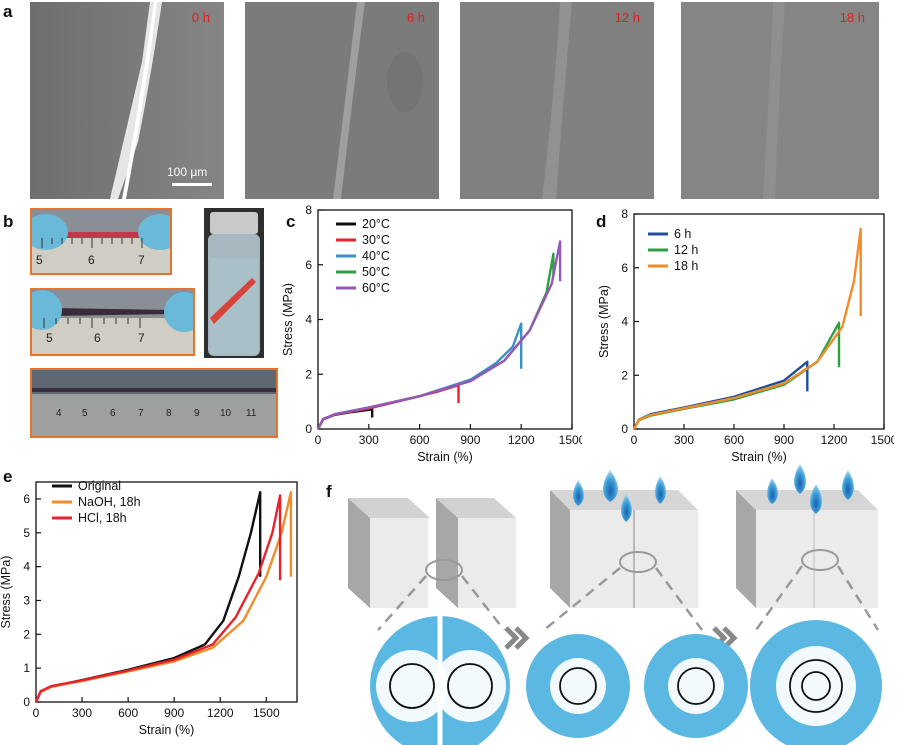  Describe the element at coordinates (251, 413) in the screenshot. I see `ruler-num: 11` at that location.